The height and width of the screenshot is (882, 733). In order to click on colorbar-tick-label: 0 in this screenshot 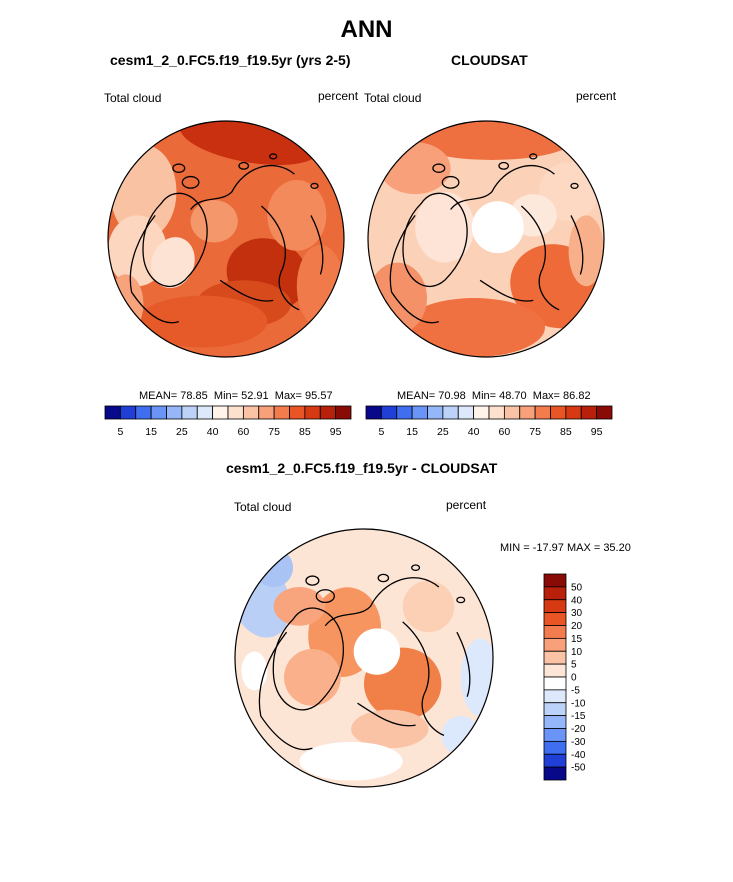, I will do `click(574, 678)`.